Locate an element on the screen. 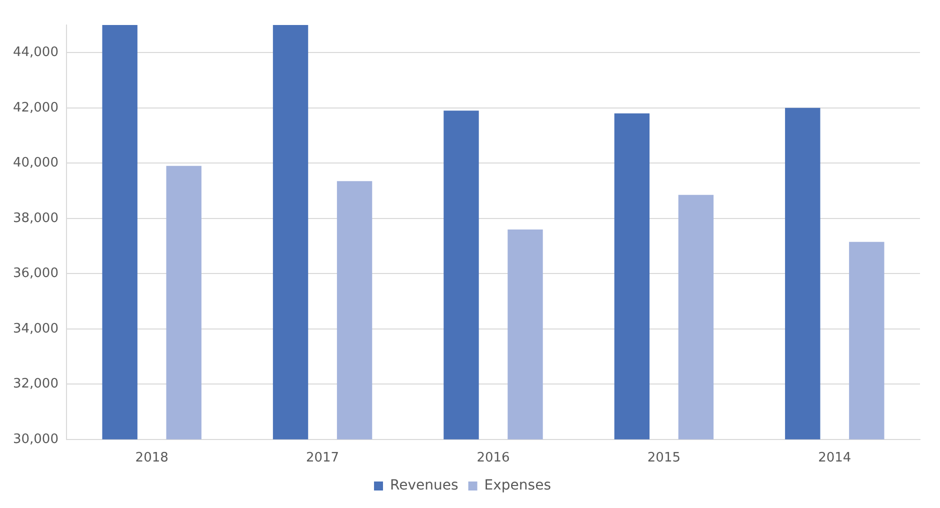  y-tick-label: 36,000 is located at coordinates (35, 274).